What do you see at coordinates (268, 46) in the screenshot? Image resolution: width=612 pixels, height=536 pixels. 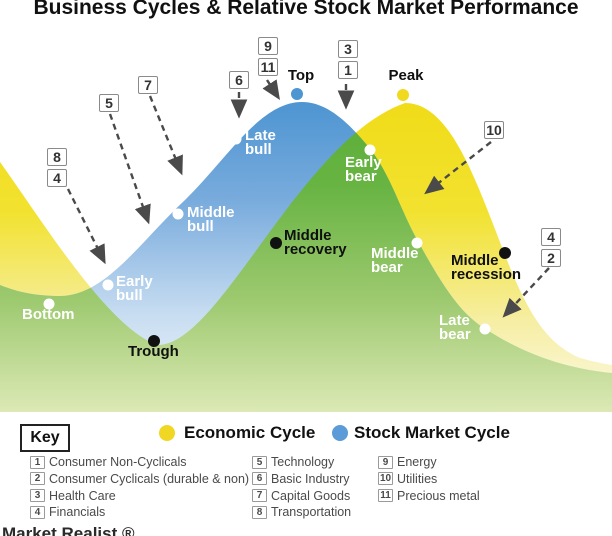 I see `callout-box-9: 9` at bounding box center [268, 46].